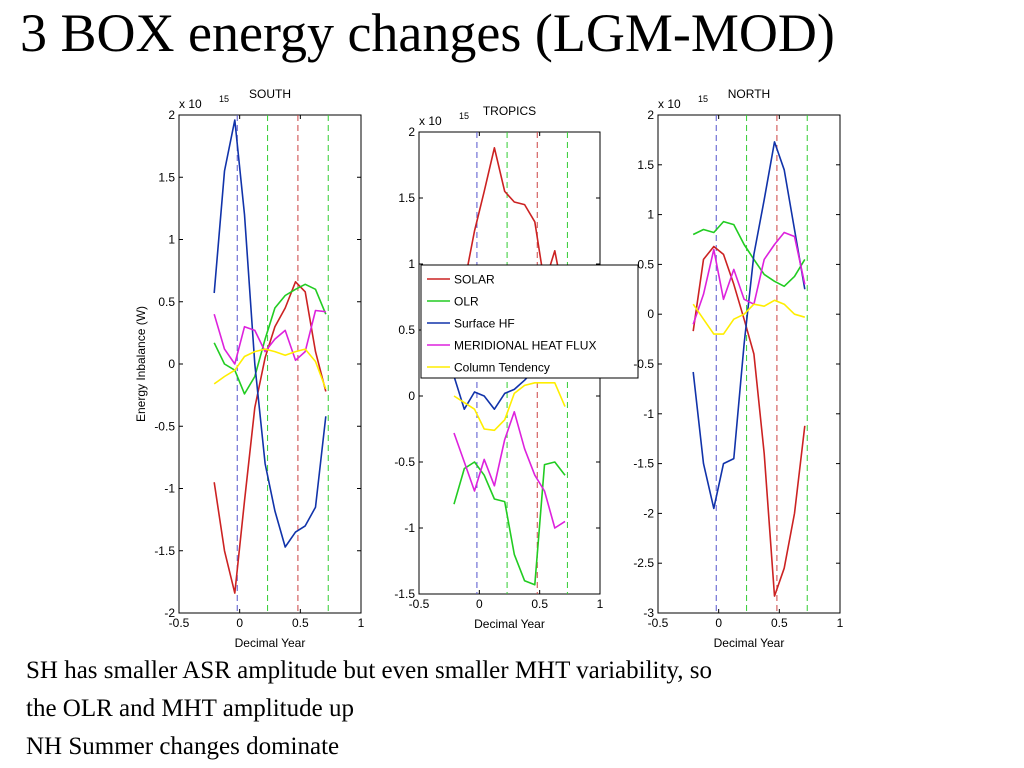 The image size is (1024, 768). I want to click on y-tick-label: -2.5, so click(643, 563).